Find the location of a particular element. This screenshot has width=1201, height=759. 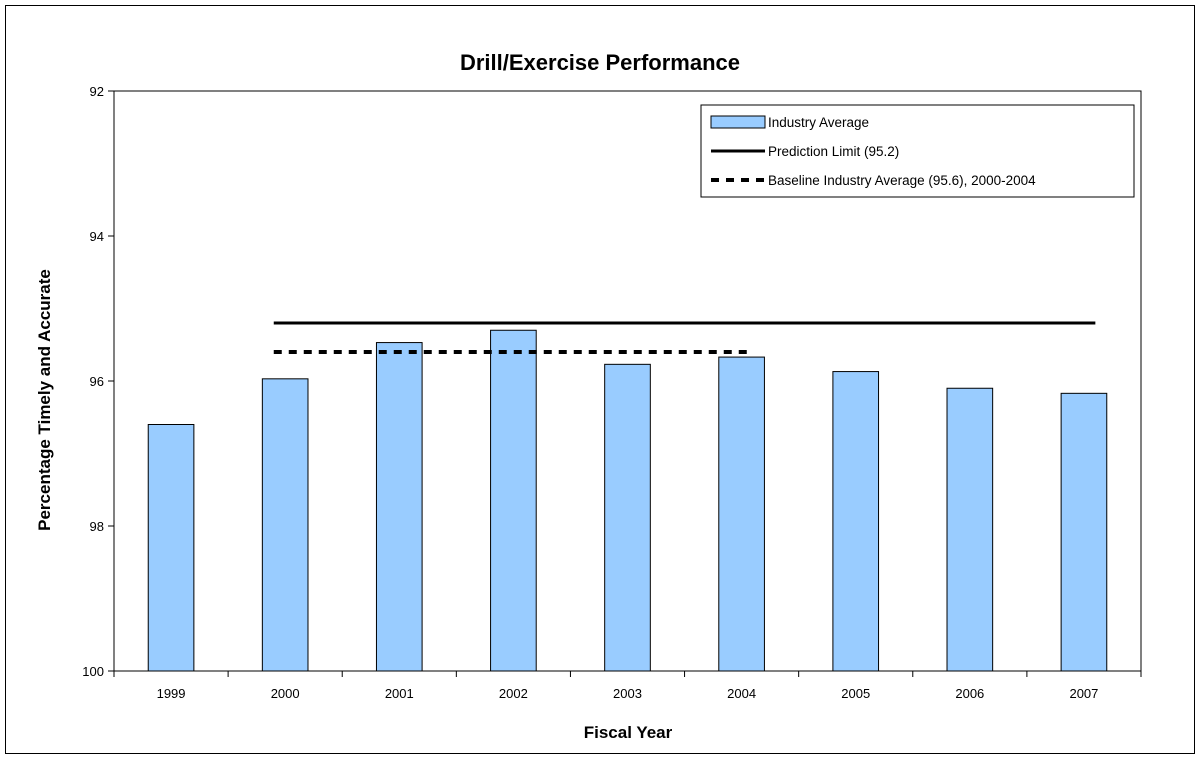

y-tick-label: 100 is located at coordinates (93, 671).